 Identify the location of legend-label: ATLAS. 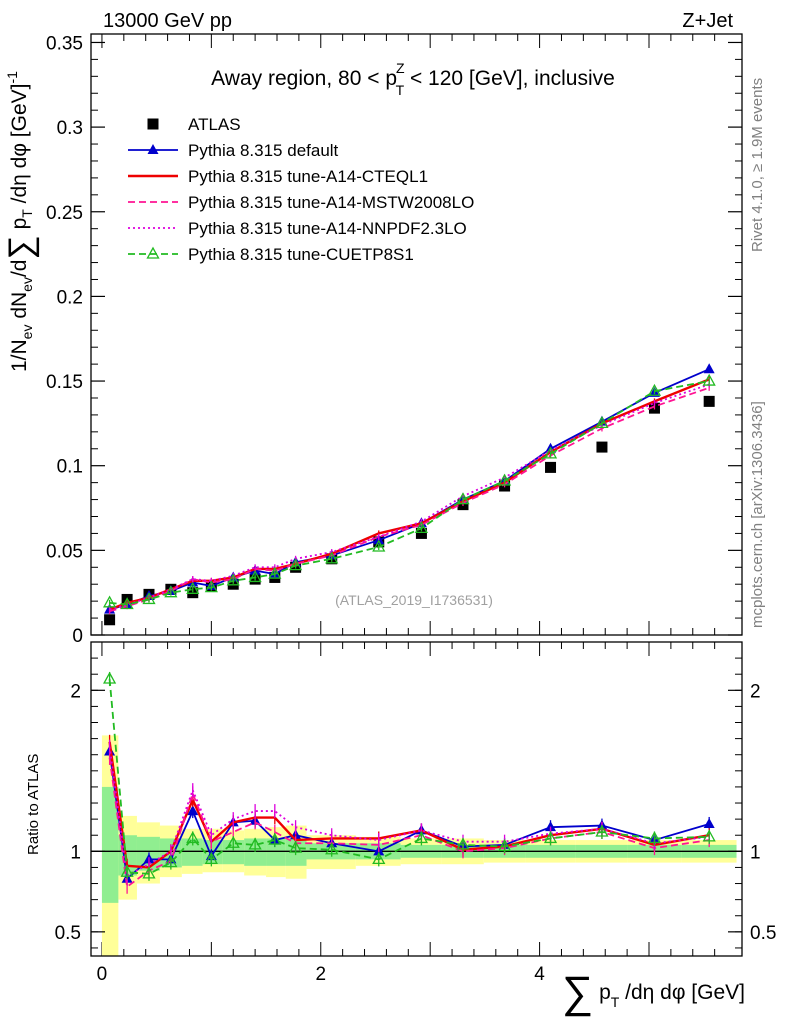
(214, 124).